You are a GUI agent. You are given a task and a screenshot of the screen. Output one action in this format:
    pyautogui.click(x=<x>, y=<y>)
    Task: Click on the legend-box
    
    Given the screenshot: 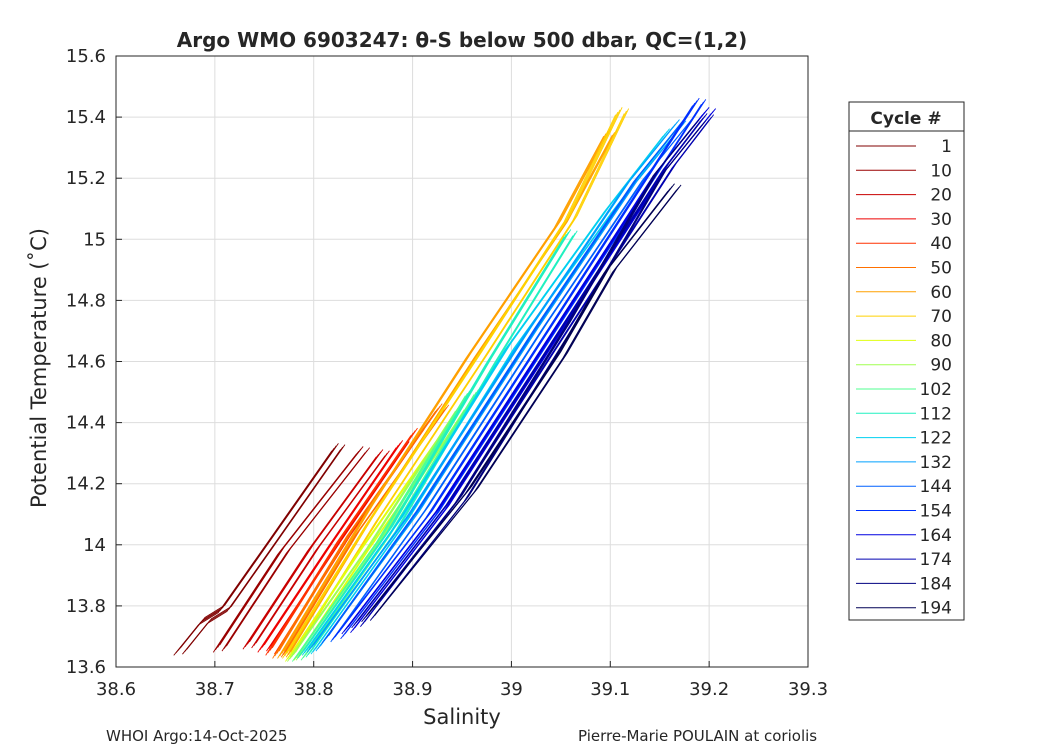 What is the action you would take?
    pyautogui.click(x=906, y=361)
    